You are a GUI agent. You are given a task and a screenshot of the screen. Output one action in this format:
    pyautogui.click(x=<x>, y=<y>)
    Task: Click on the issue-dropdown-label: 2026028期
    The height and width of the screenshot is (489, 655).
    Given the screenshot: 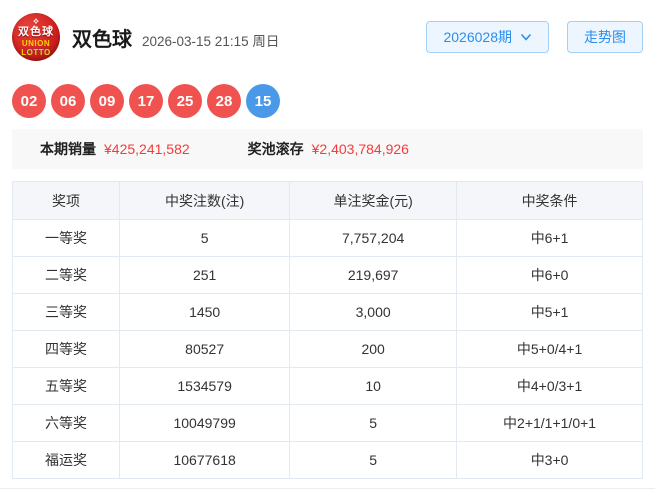 What is the action you would take?
    pyautogui.click(x=477, y=37)
    